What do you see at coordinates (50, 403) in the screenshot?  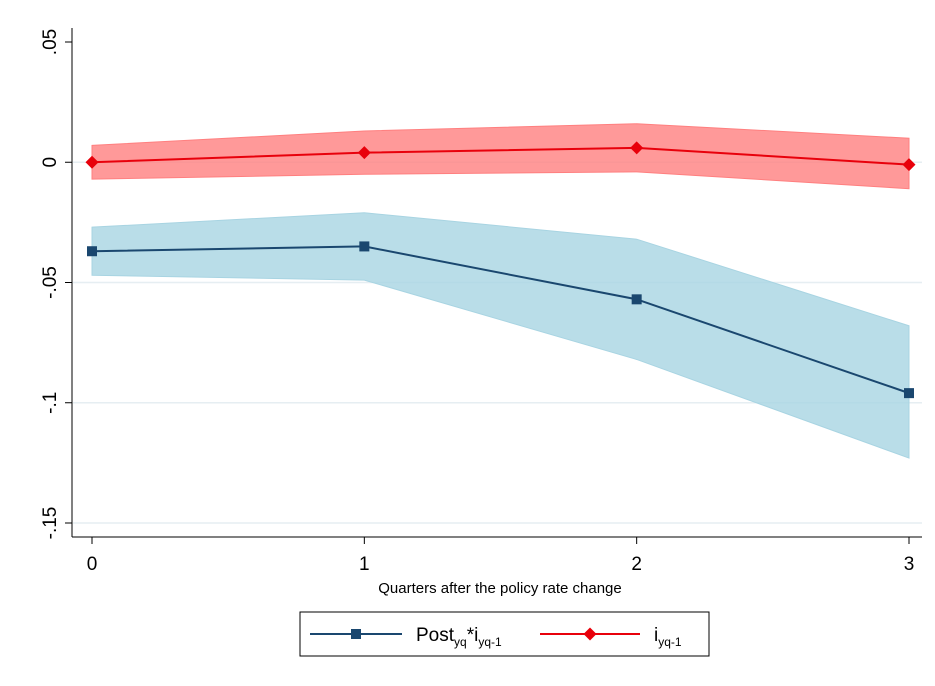 I see `y-tick-label: -.1` at bounding box center [50, 403].